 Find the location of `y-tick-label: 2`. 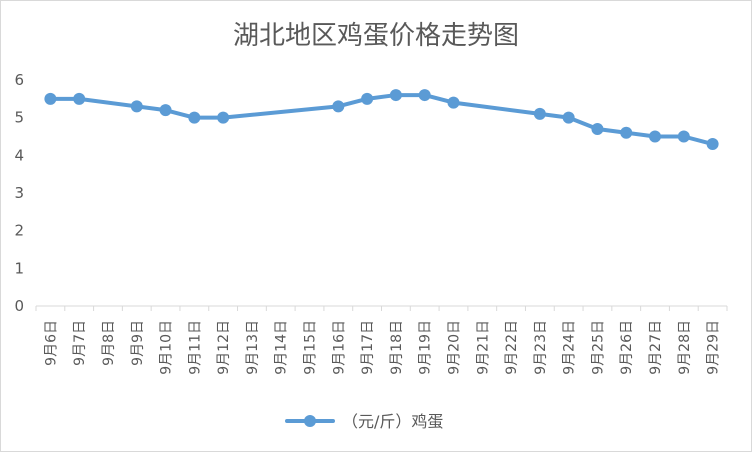

y-tick-label: 2 is located at coordinates (19, 231).